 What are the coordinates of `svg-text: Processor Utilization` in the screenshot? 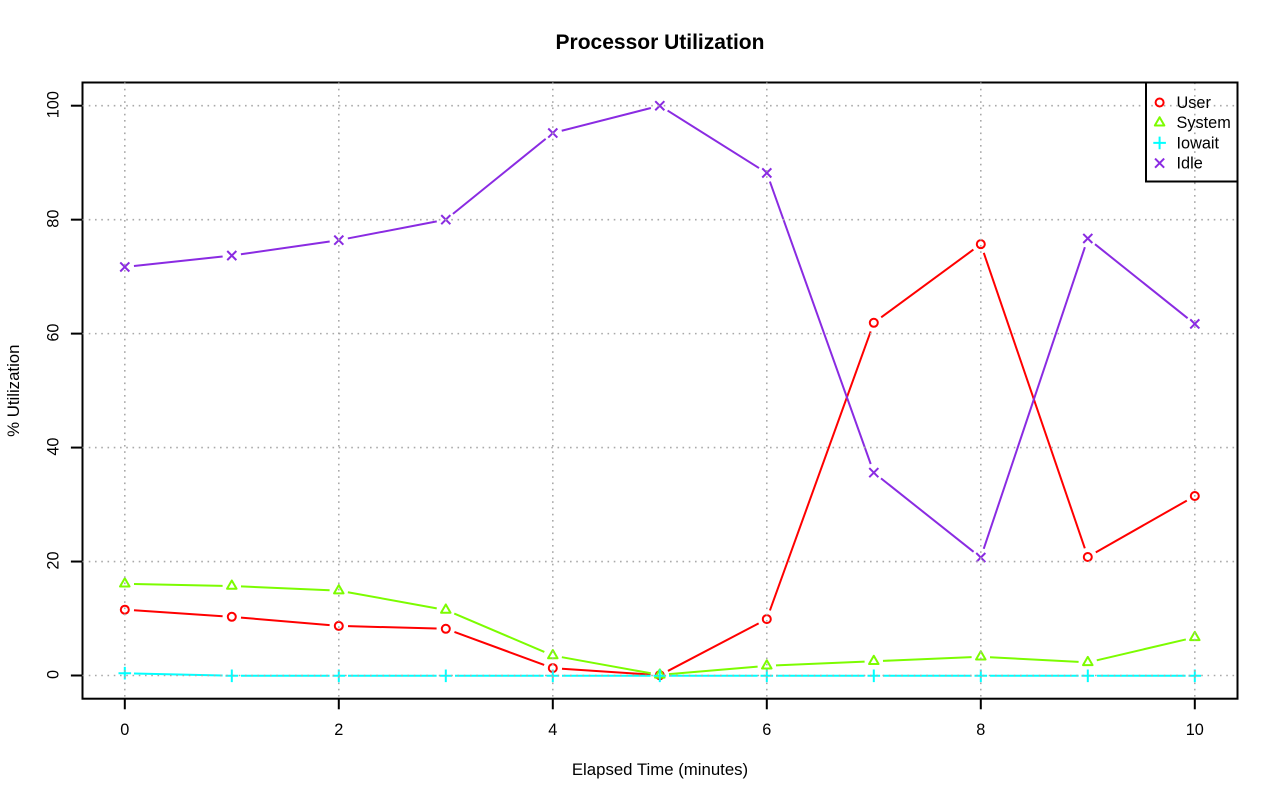 It's located at (660, 42).